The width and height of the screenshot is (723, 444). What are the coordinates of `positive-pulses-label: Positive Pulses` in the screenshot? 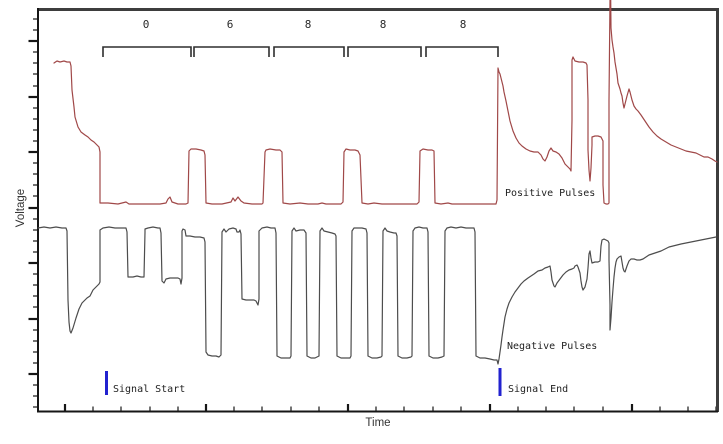 It's located at (550, 193).